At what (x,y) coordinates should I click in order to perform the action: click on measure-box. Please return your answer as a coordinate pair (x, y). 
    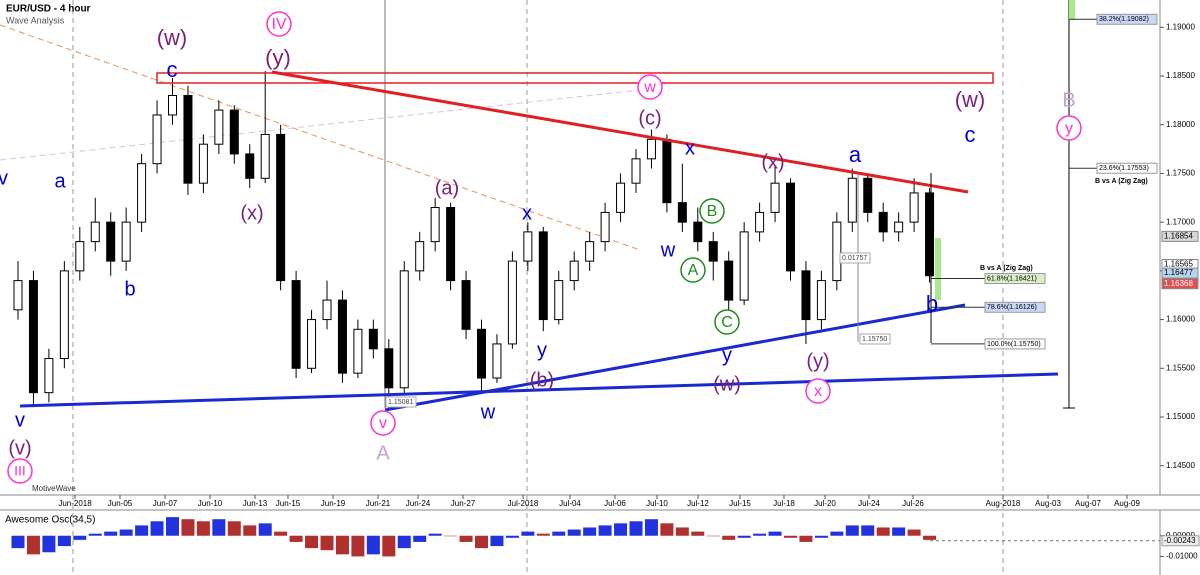
    Looking at the image, I should click on (875, 339).